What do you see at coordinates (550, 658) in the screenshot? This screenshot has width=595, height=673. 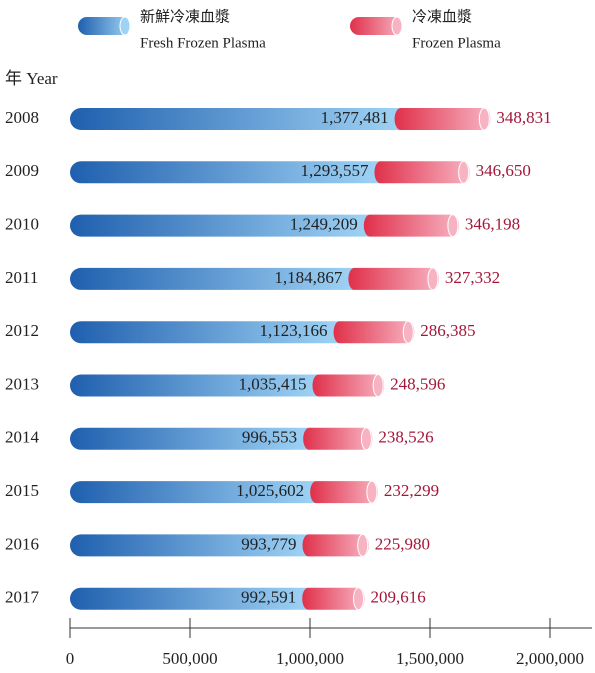 I see `x-tick-label: 2,000,000` at bounding box center [550, 658].